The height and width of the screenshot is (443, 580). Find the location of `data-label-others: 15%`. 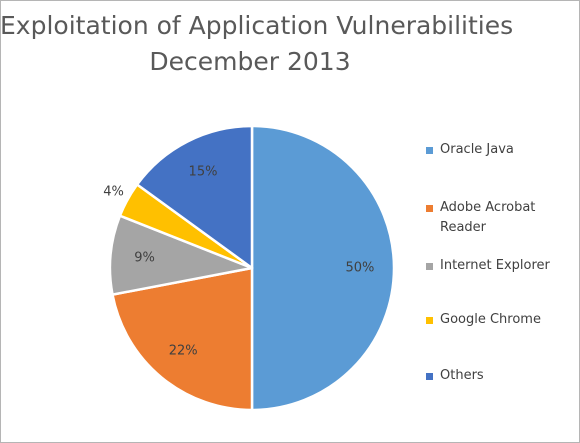

data-label-others: 15% is located at coordinates (203, 171).